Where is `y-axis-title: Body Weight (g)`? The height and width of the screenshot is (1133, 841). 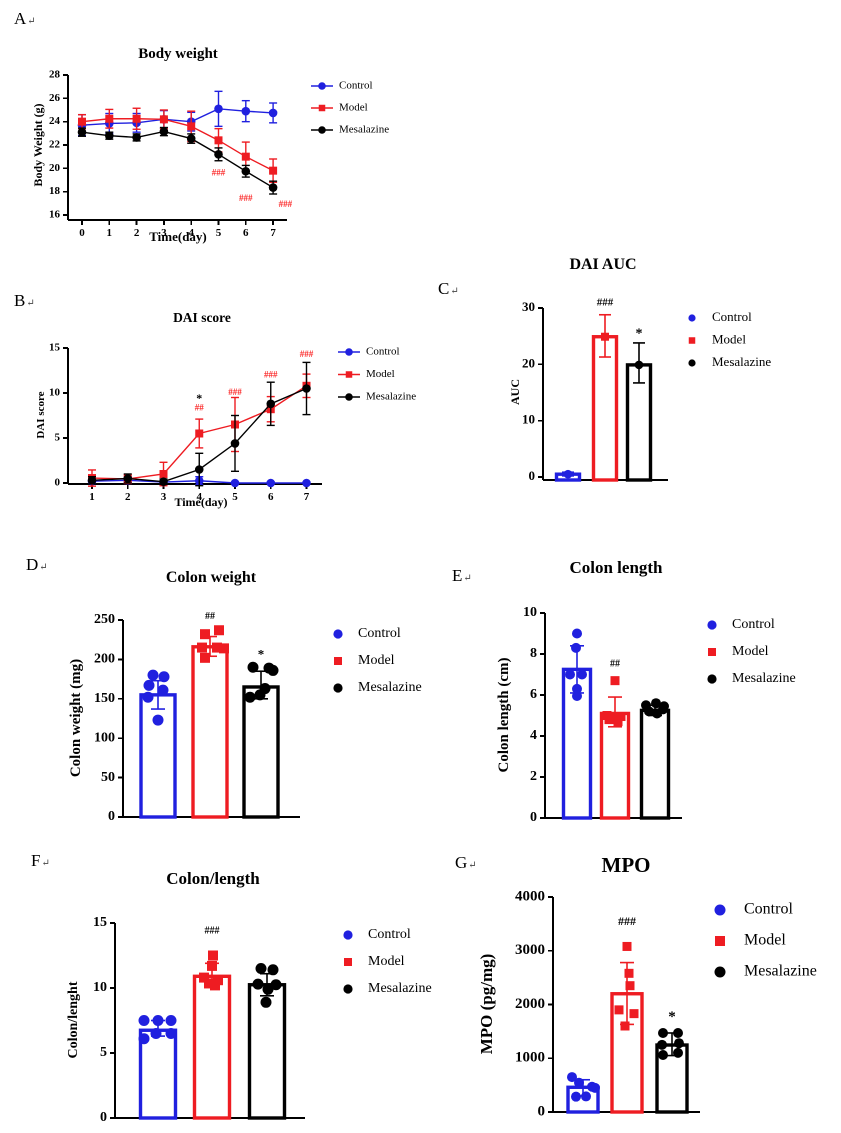
y-axis-title: Body Weight (g) is located at coordinates (38, 144).